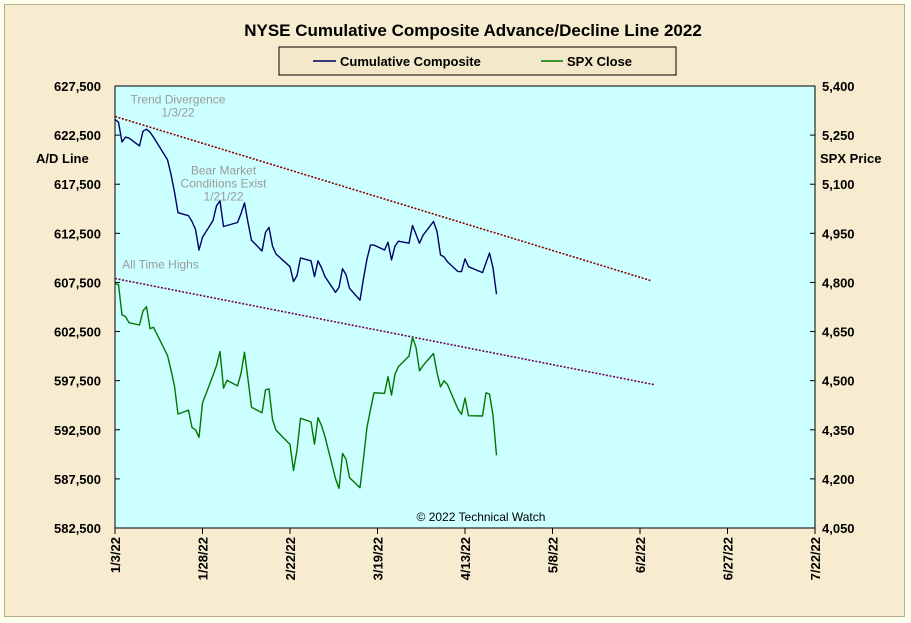 The width and height of the screenshot is (911, 623). Describe the element at coordinates (815, 558) in the screenshot. I see `x-tick-label: 7/22/22` at that location.